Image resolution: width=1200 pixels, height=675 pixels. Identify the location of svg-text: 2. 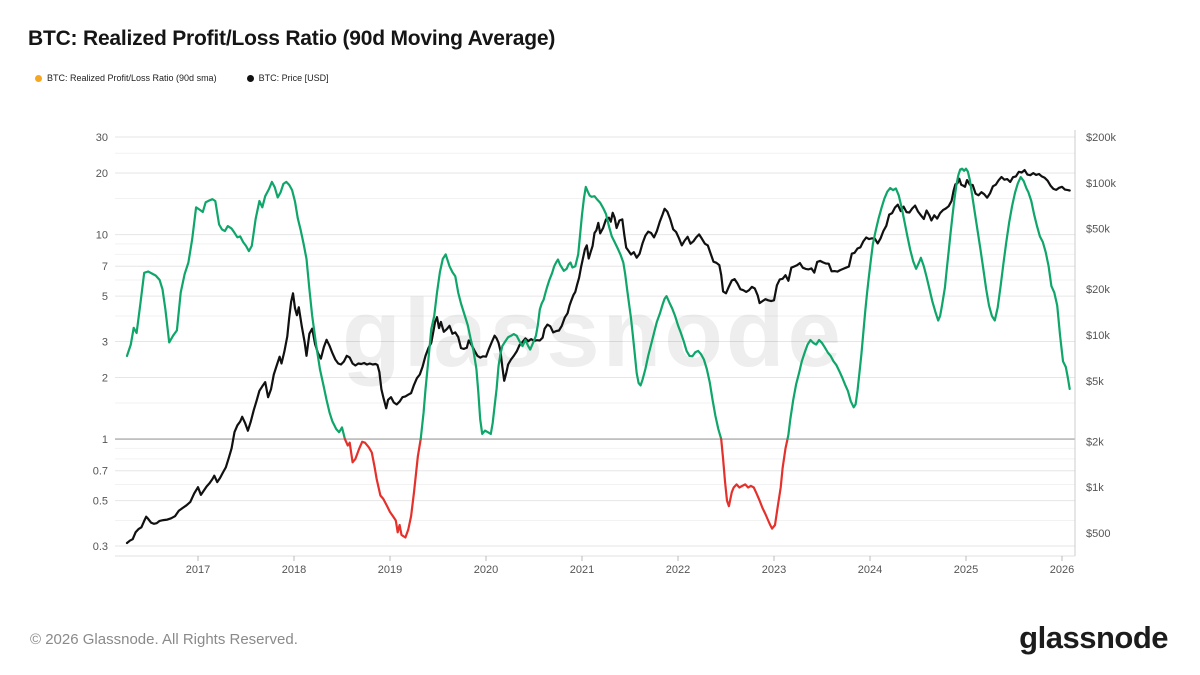
(105, 379).